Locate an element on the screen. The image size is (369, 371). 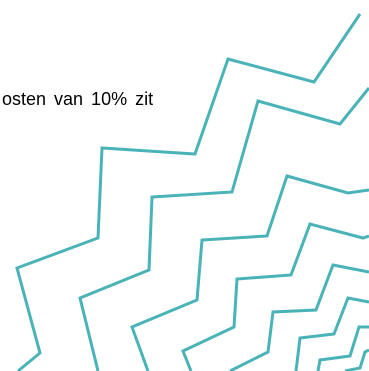
body-text-fragment: osten van 10% zit is located at coordinates (78, 99).